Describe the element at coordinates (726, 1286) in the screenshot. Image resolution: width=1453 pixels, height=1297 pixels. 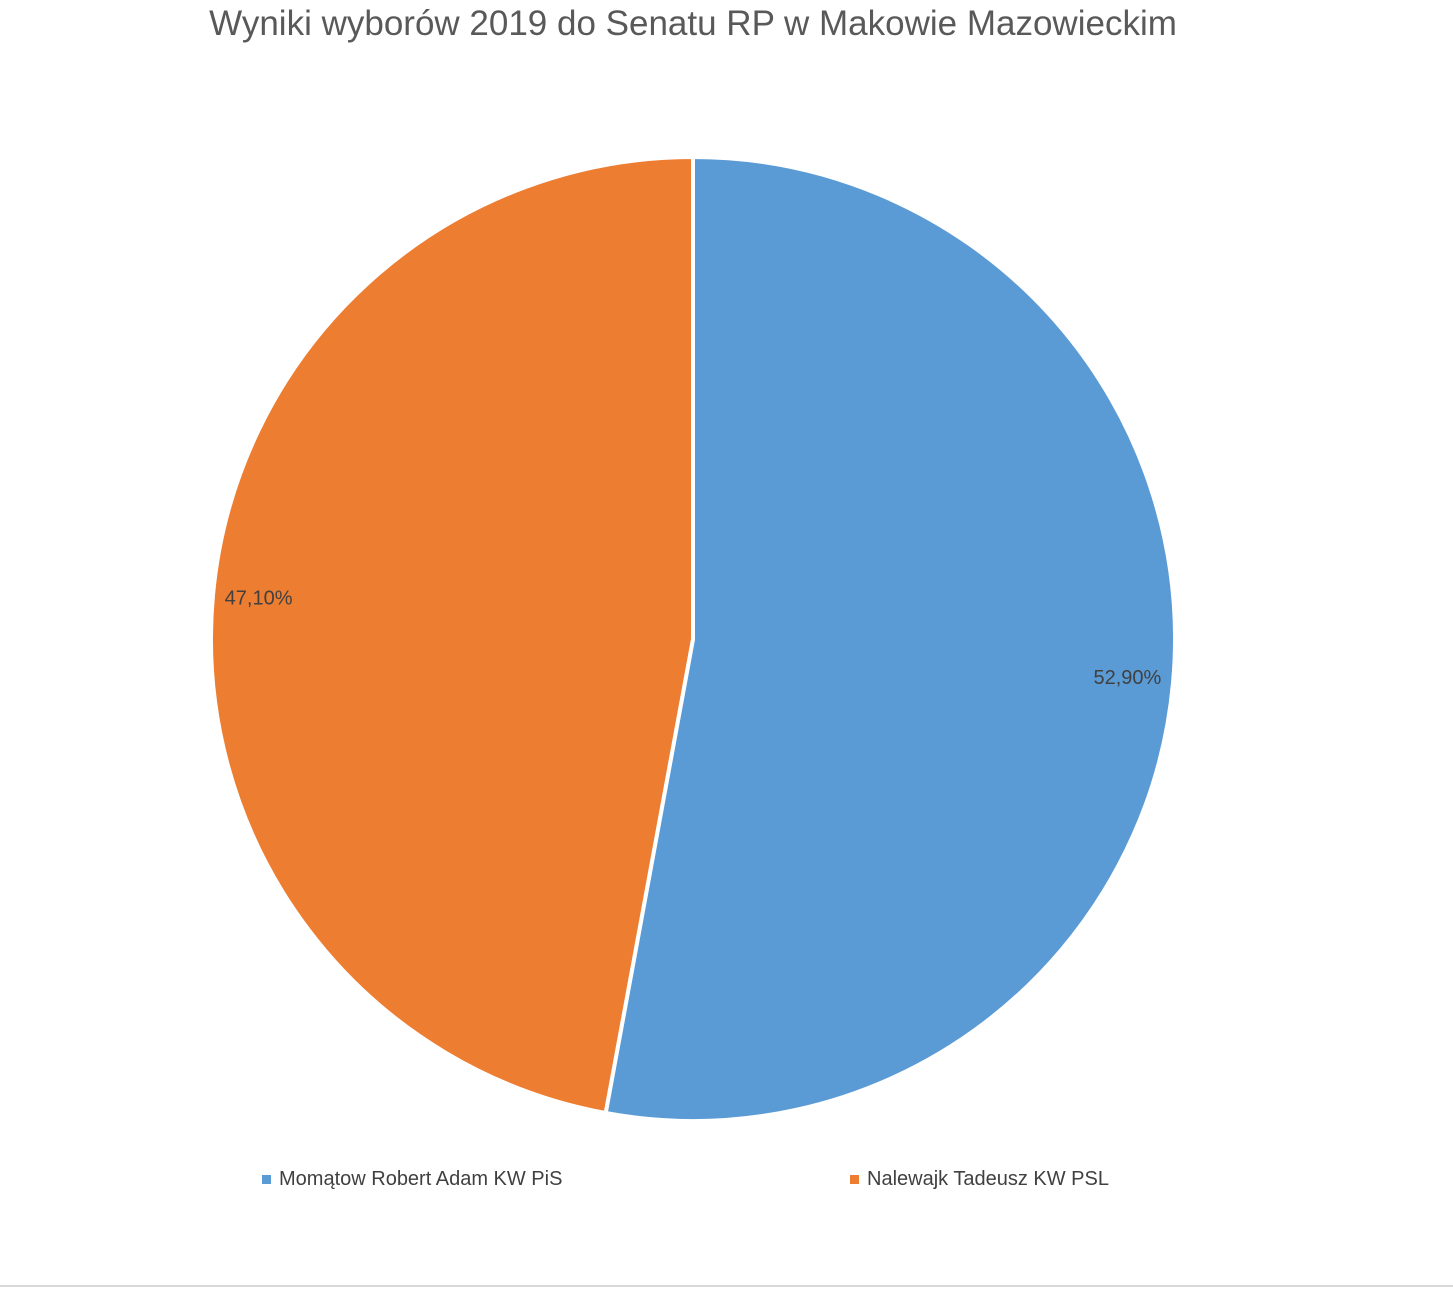
I see `bottom-divider` at that location.